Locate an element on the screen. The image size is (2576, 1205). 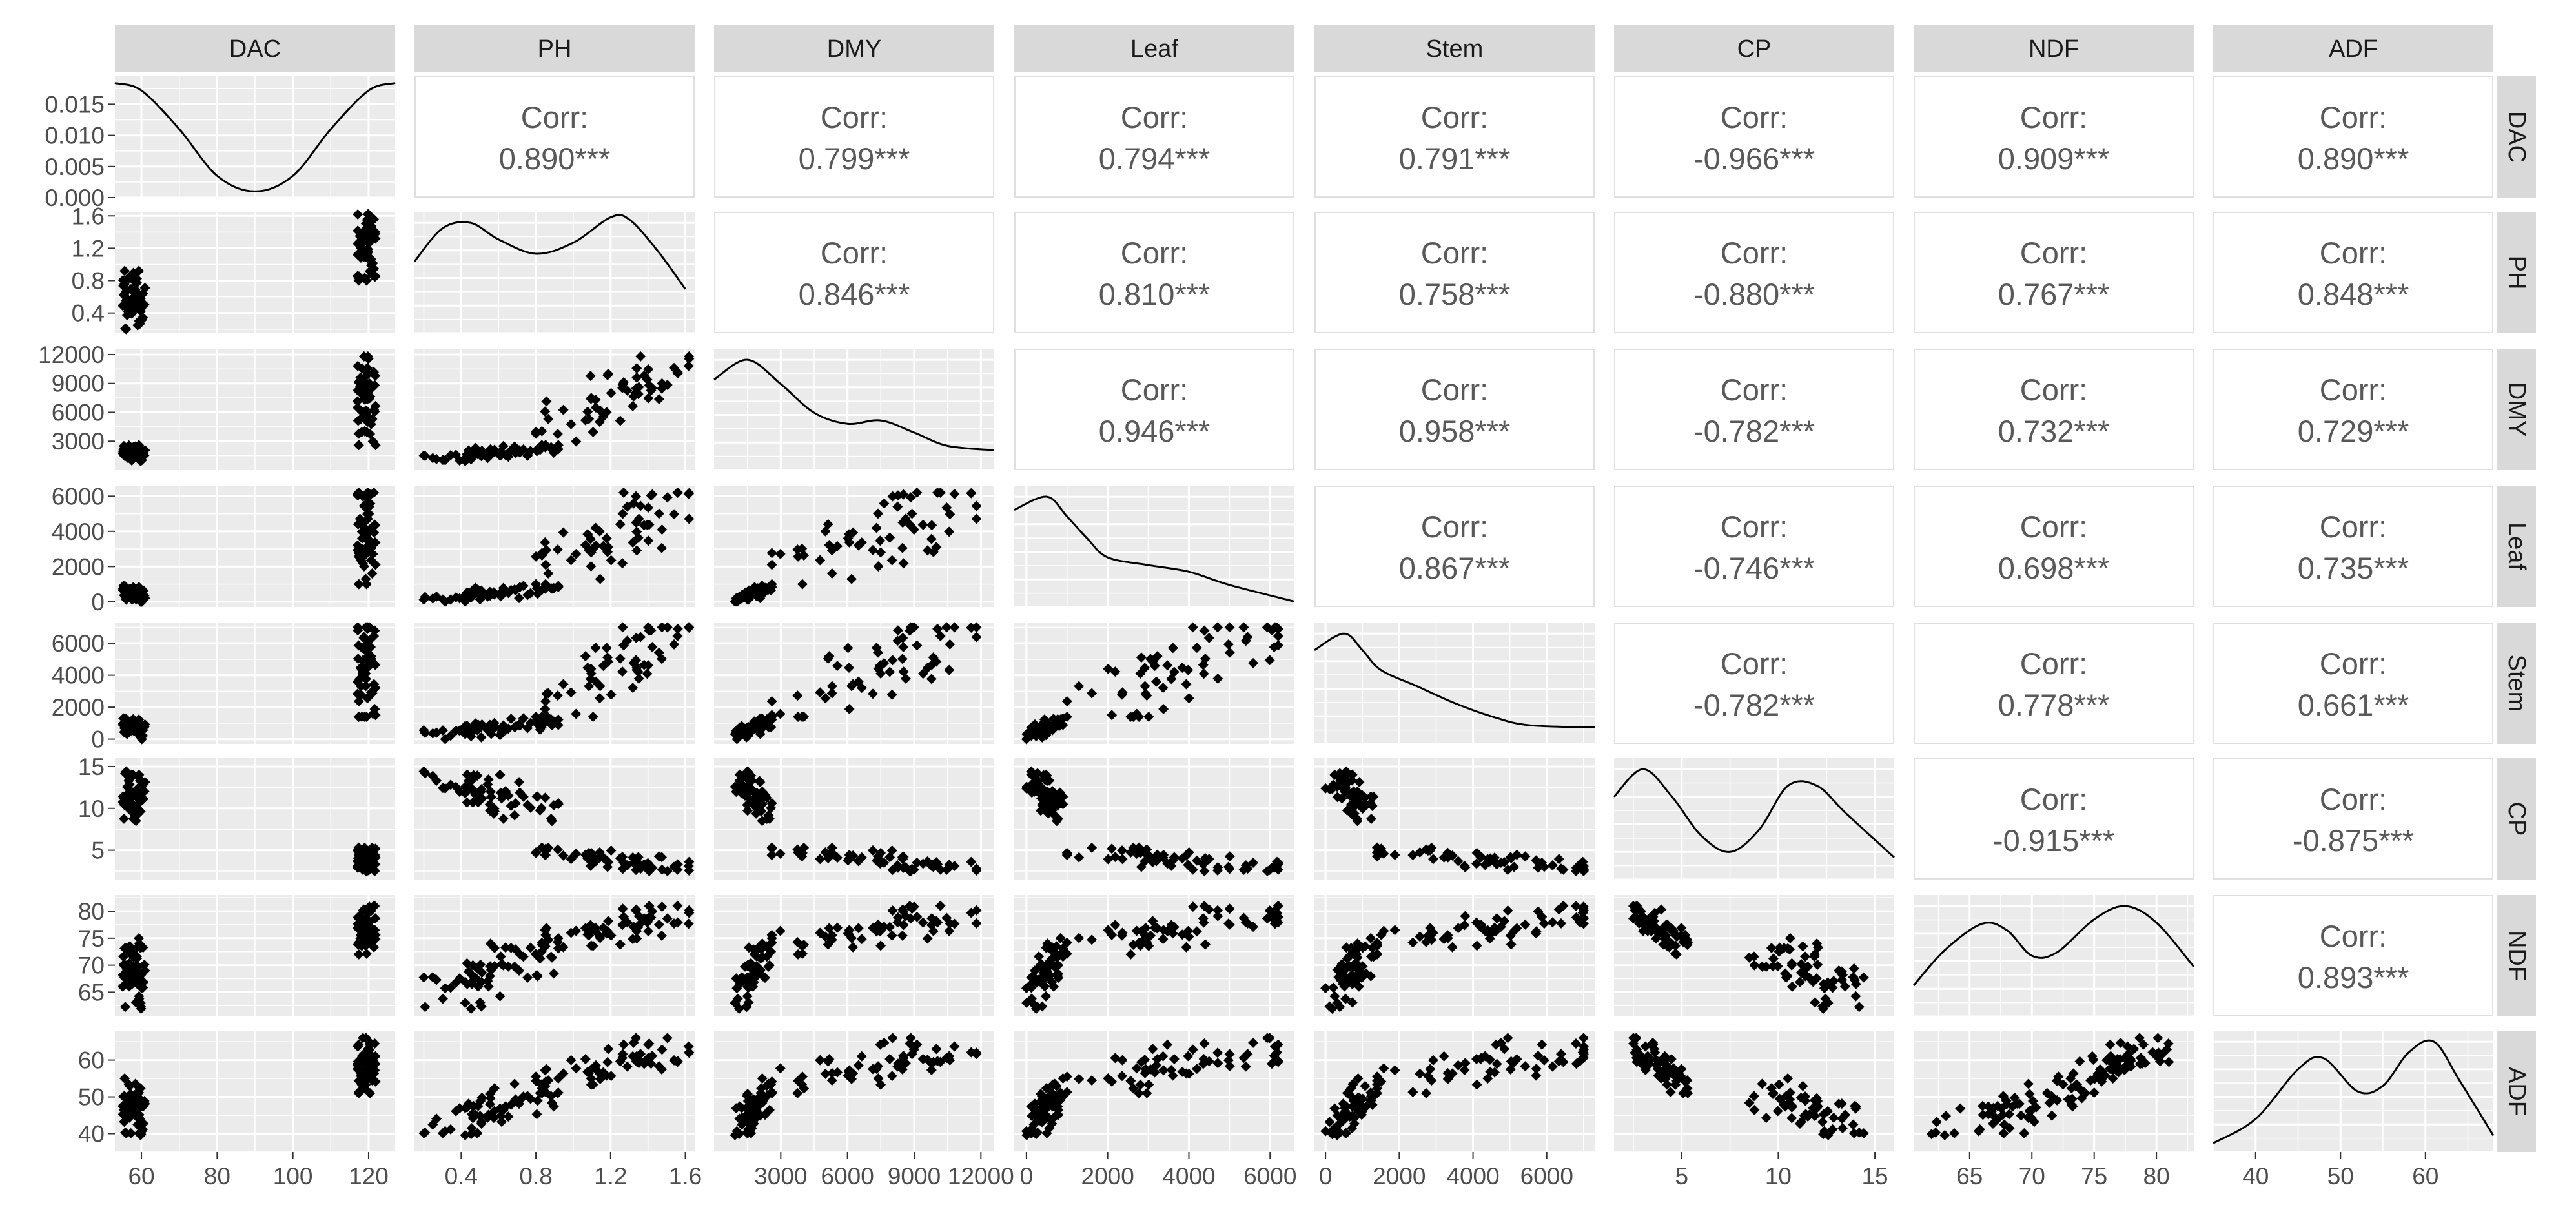
corr-value: 0.799*** is located at coordinates (855, 158).